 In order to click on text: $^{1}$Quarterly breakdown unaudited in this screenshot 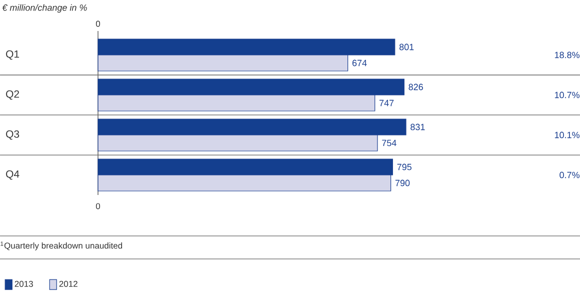, I will do `click(61, 246)`.